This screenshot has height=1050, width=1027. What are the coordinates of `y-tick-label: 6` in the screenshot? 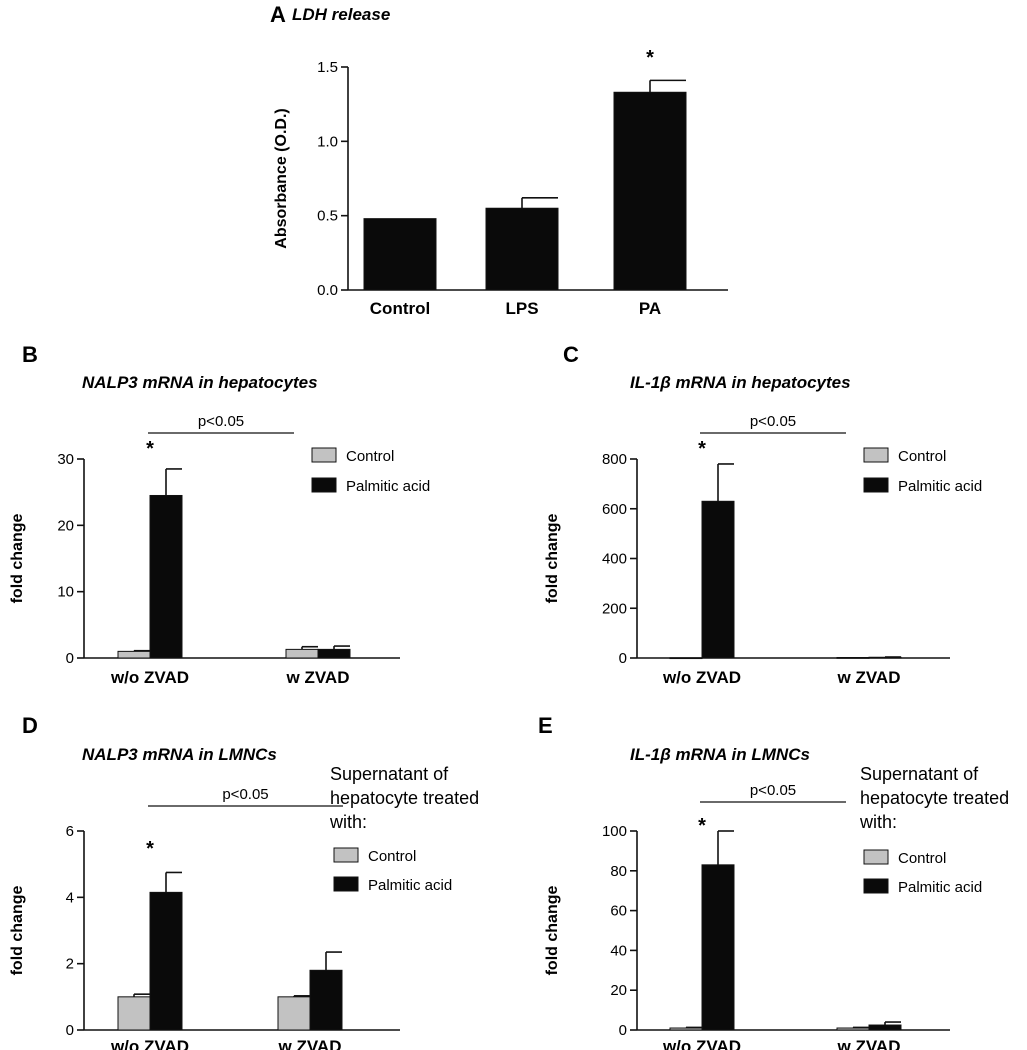 It's located at (70, 831).